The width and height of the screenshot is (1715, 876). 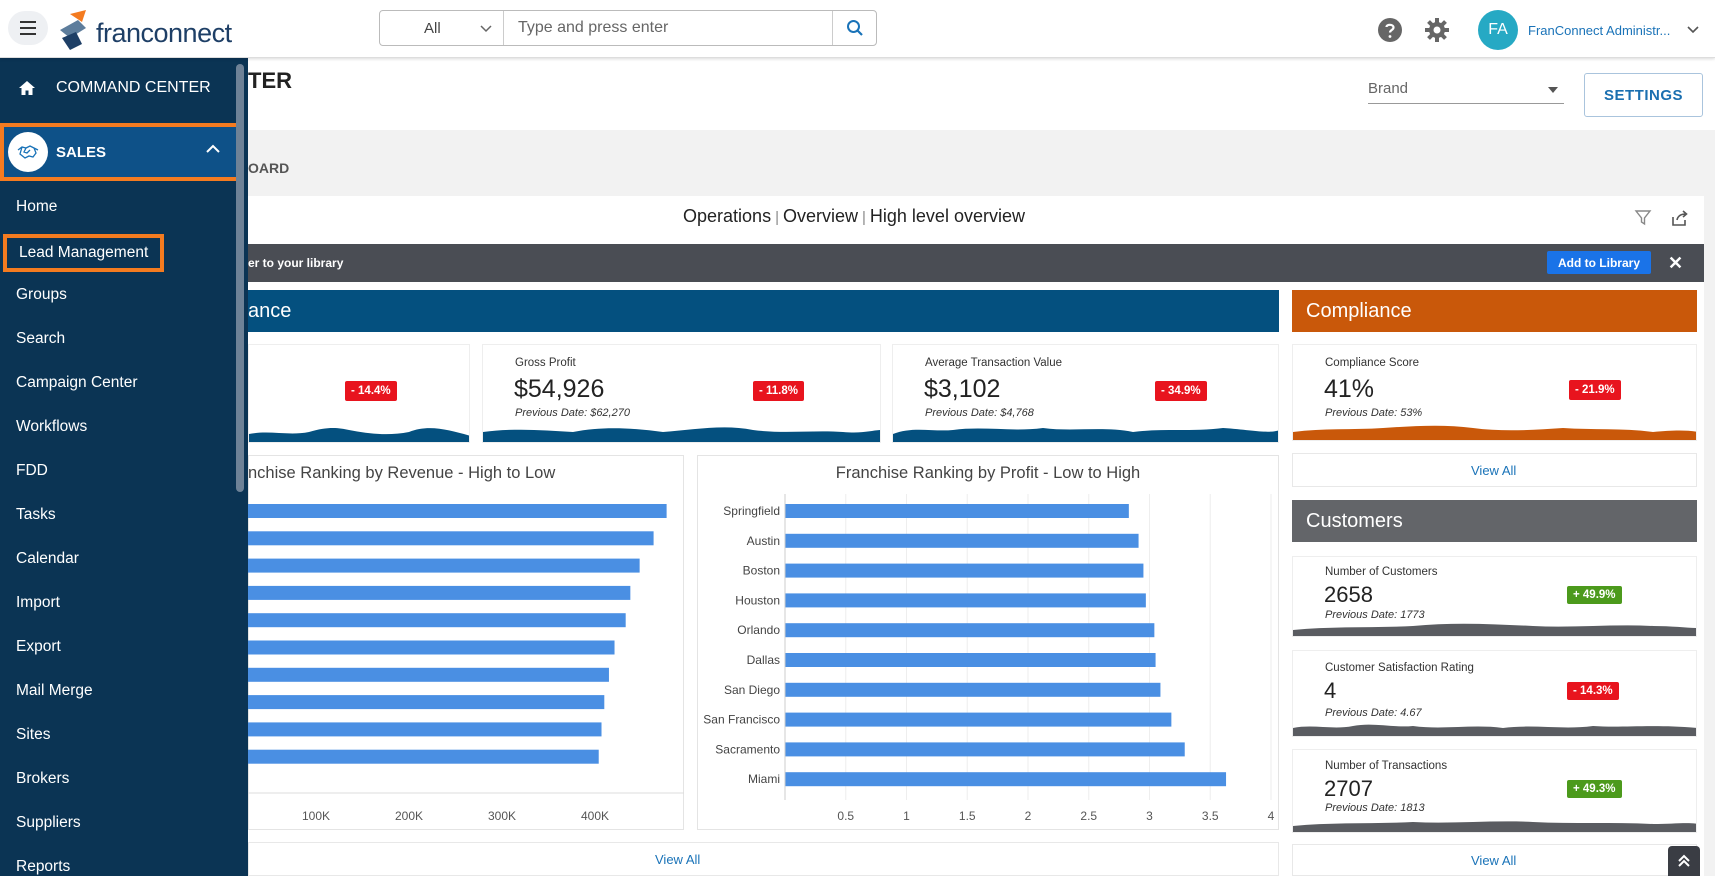 What do you see at coordinates (1494, 470) in the screenshot?
I see `compliance-view-all-link: View All` at bounding box center [1494, 470].